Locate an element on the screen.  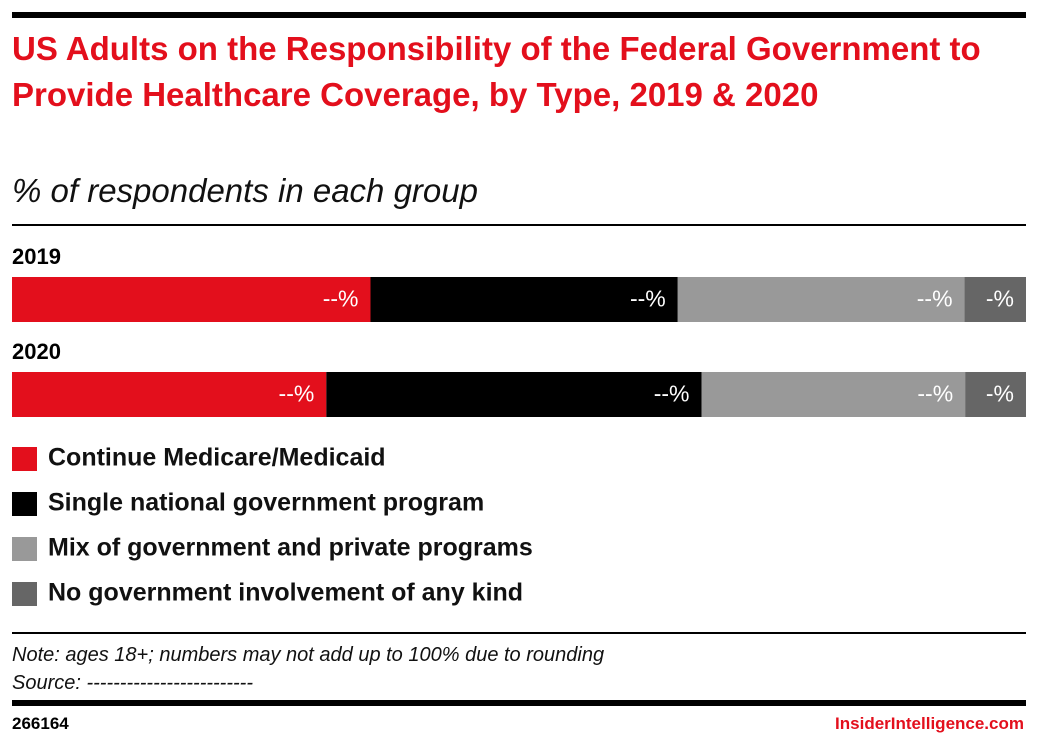
legend-label: Continue Medicare/Medicaid is located at coordinates (217, 458).